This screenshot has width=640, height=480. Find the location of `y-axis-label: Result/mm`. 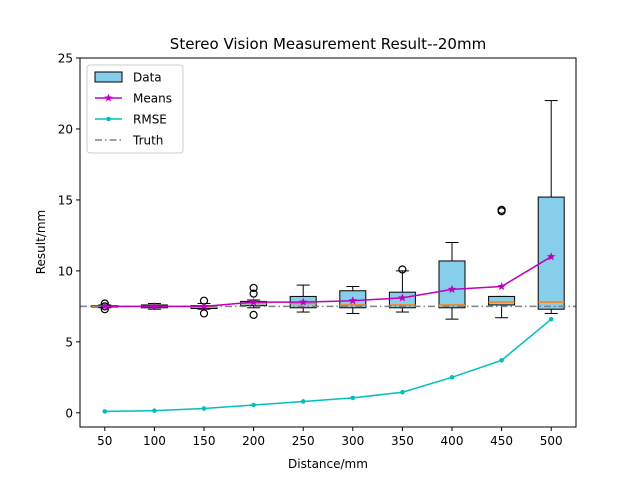

y-axis-label: Result/mm is located at coordinates (41, 242).